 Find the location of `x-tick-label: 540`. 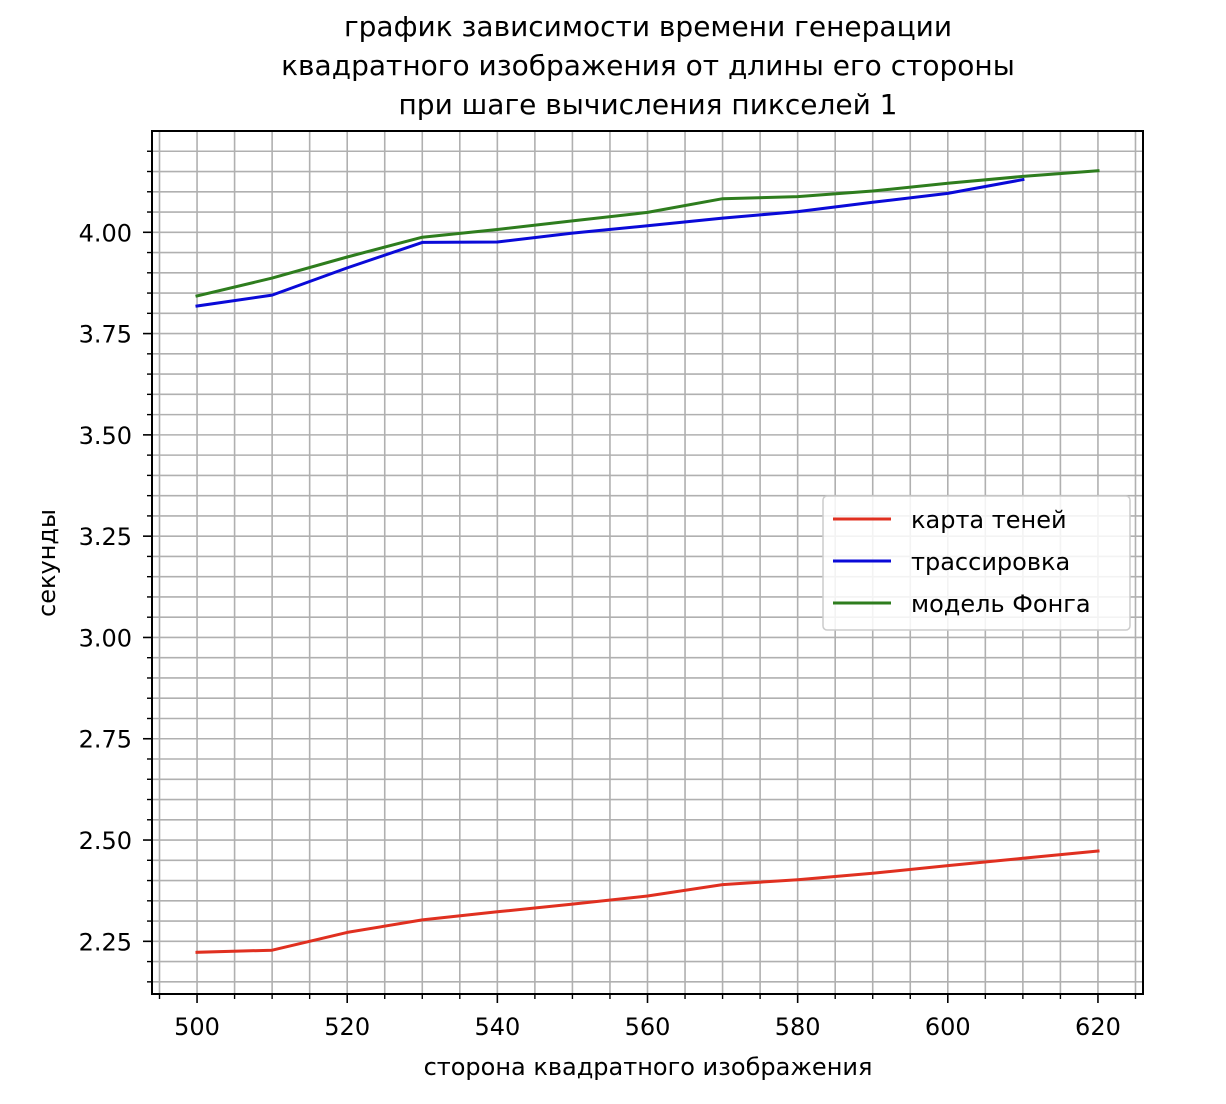

x-tick-label: 540 is located at coordinates (497, 1027).